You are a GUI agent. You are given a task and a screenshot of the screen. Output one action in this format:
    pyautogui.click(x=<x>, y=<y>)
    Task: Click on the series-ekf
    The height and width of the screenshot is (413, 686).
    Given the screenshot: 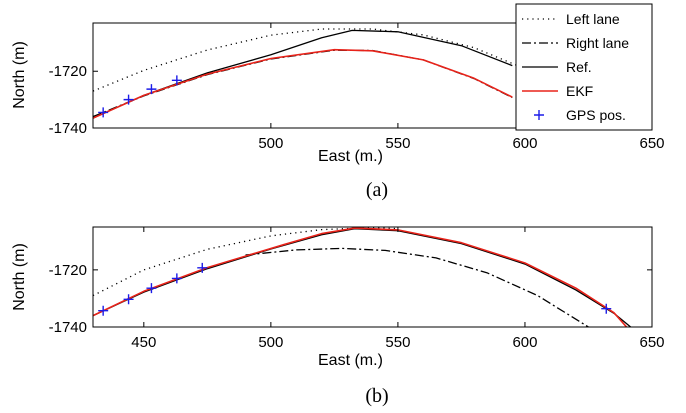 What is the action you would take?
    pyautogui.click(x=303, y=83)
    